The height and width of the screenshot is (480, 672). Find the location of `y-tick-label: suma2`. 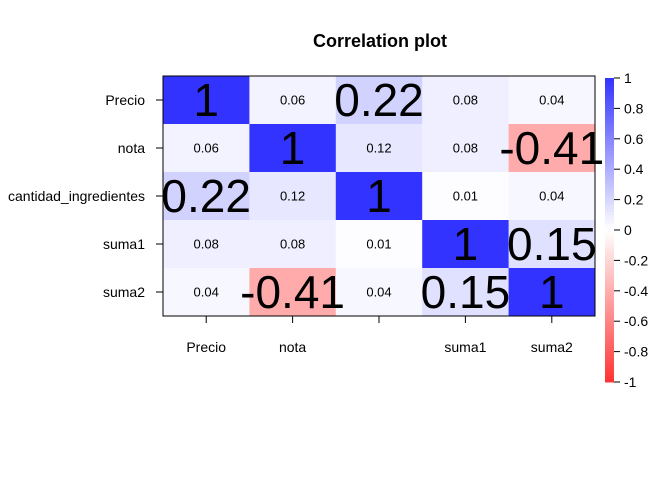

y-tick-label: suma2 is located at coordinates (124, 292).